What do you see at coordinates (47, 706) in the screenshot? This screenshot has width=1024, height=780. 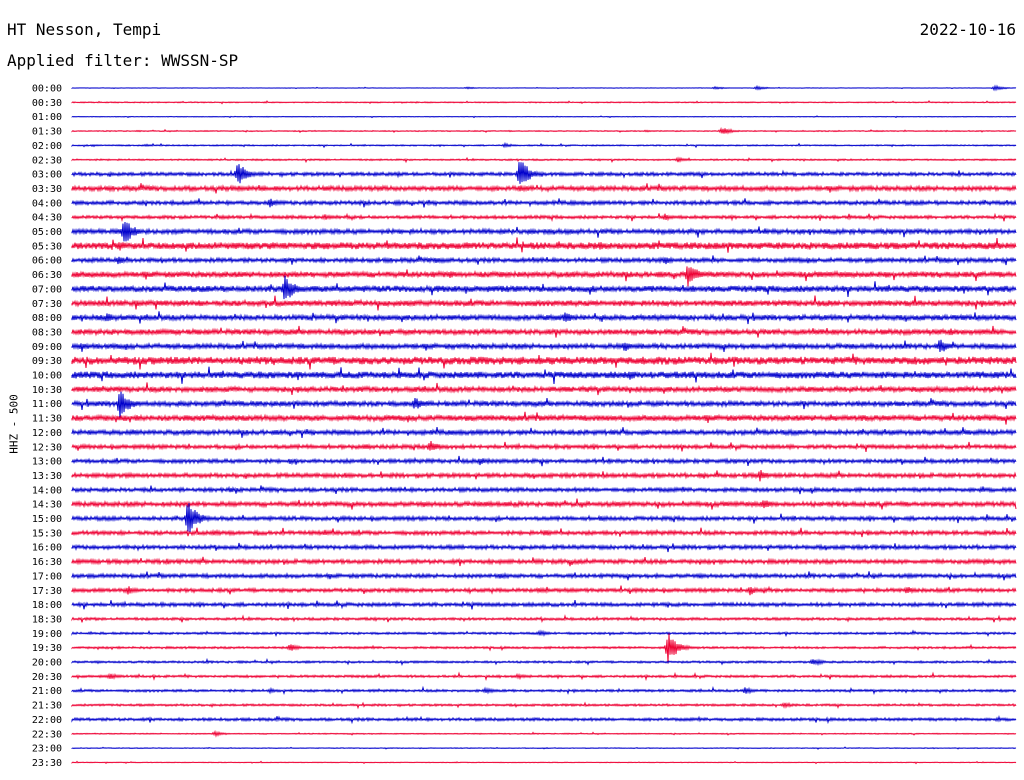 I see `time-tick-label: 21:30` at bounding box center [47, 706].